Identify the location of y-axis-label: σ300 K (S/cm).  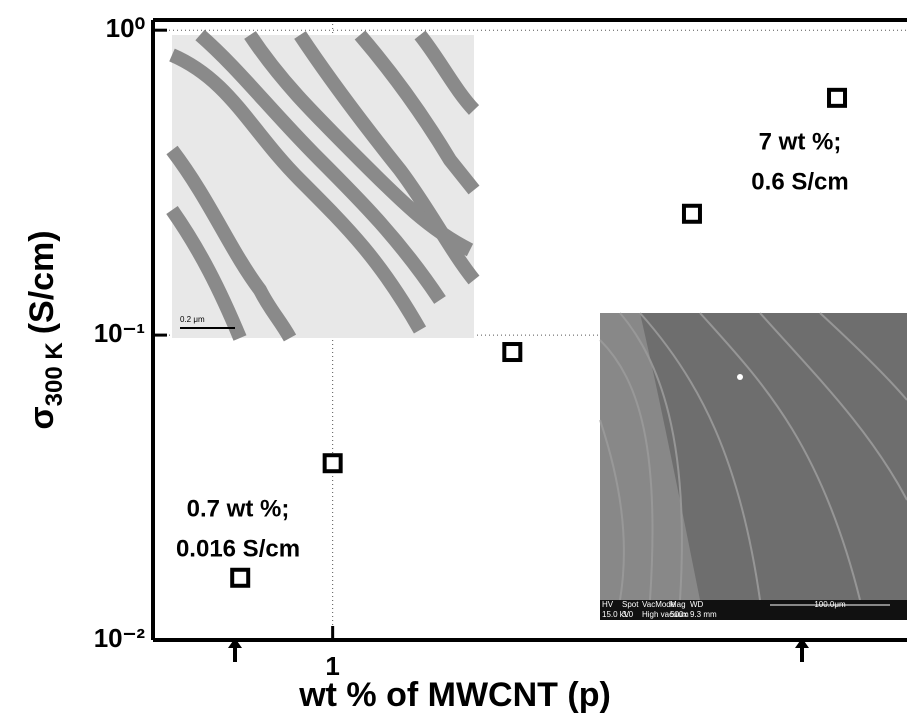
(45, 329).